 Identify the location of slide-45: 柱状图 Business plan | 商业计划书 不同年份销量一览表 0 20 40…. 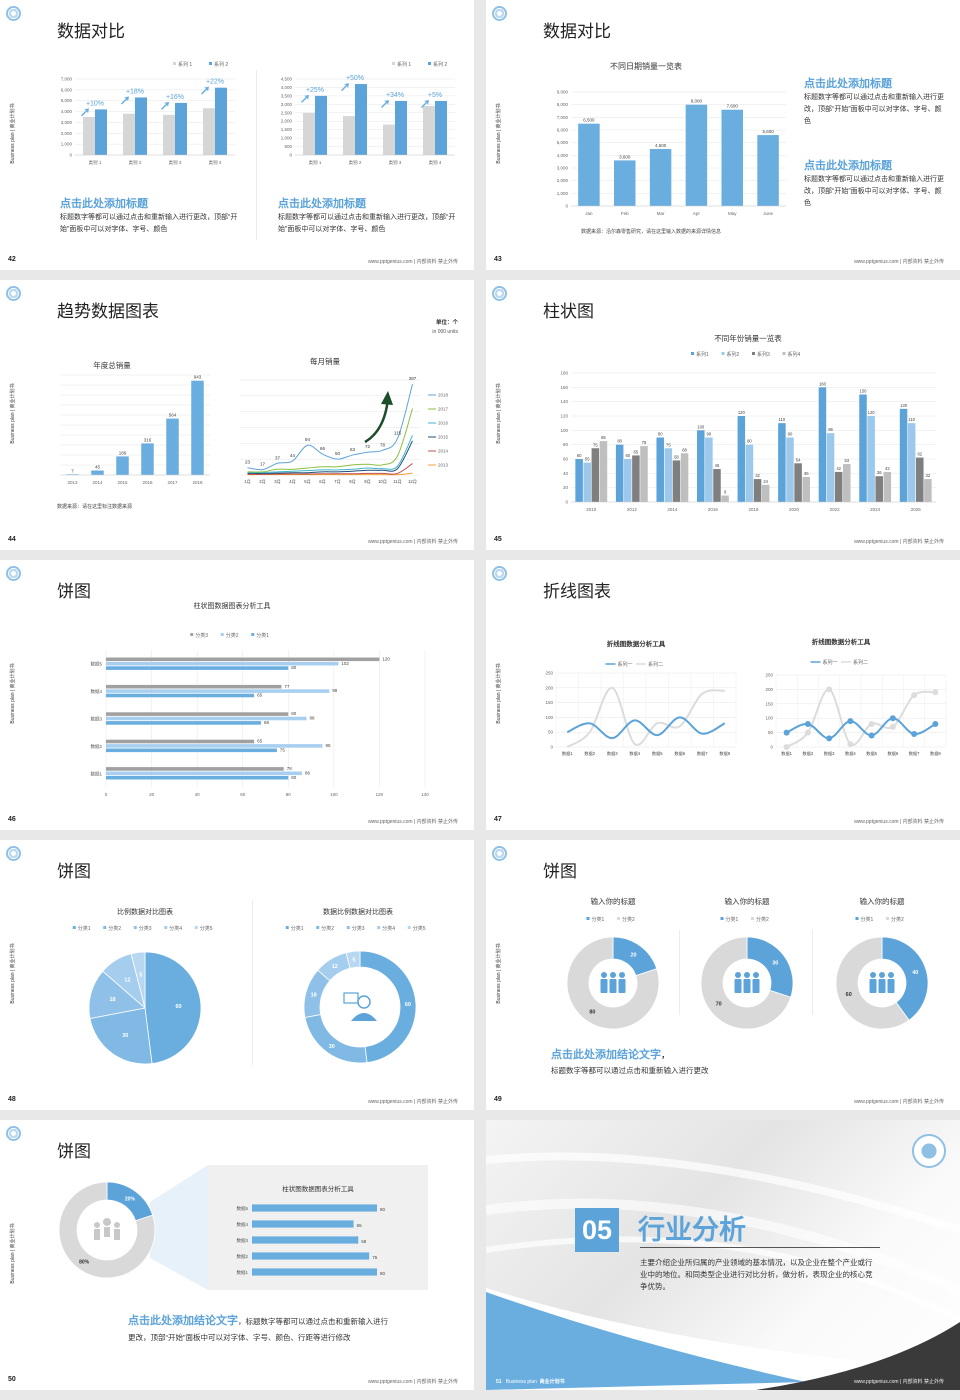
(723, 415).